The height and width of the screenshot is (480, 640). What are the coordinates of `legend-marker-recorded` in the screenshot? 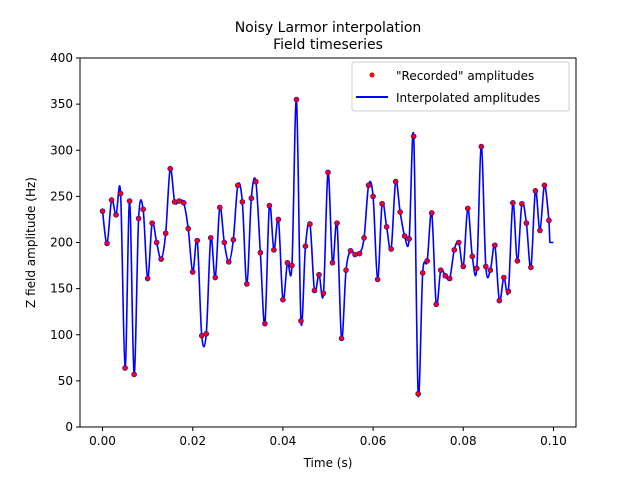 It's located at (372, 75).